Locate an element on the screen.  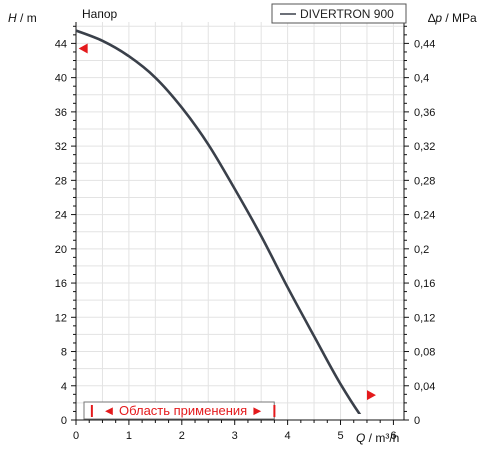
y-left-sep: / is located at coordinates (22, 18).